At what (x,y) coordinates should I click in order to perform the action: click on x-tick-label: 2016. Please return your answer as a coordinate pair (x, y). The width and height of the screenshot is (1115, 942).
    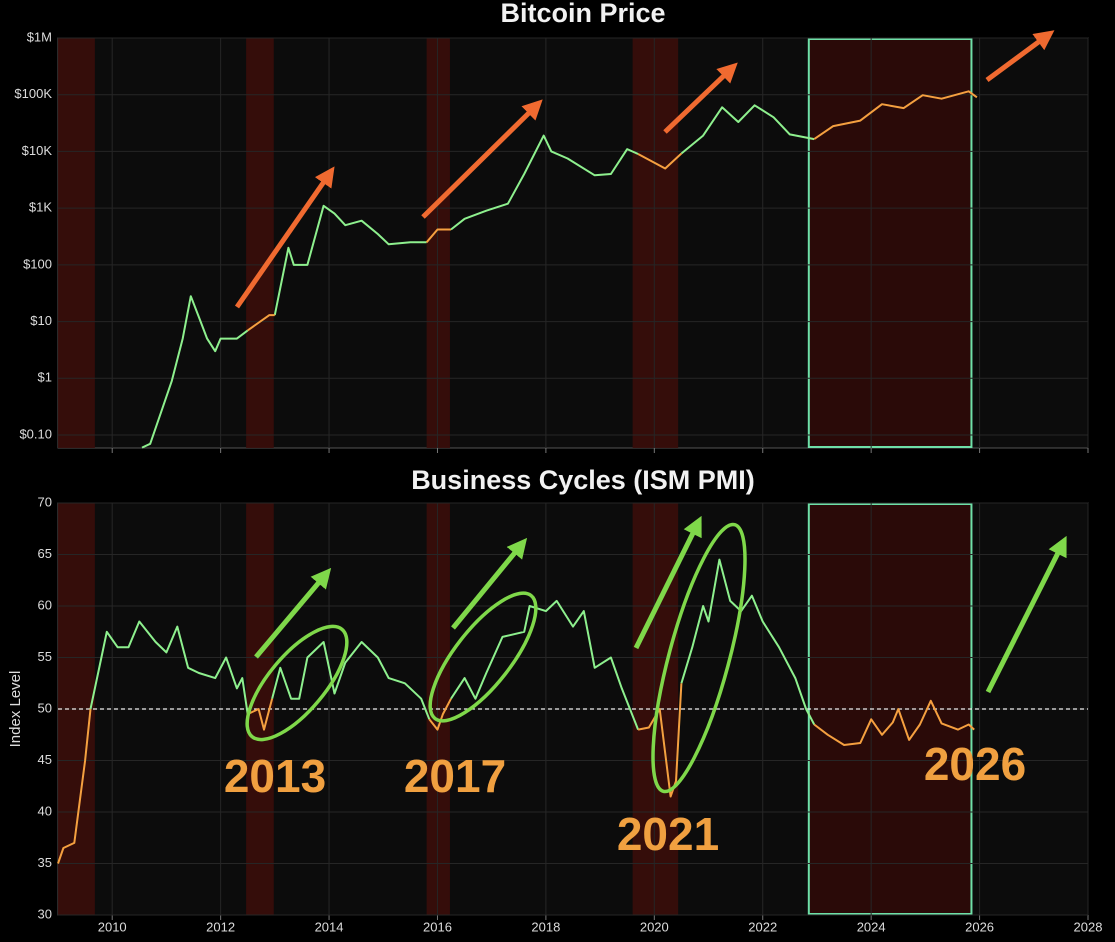
    Looking at the image, I should click on (437, 926).